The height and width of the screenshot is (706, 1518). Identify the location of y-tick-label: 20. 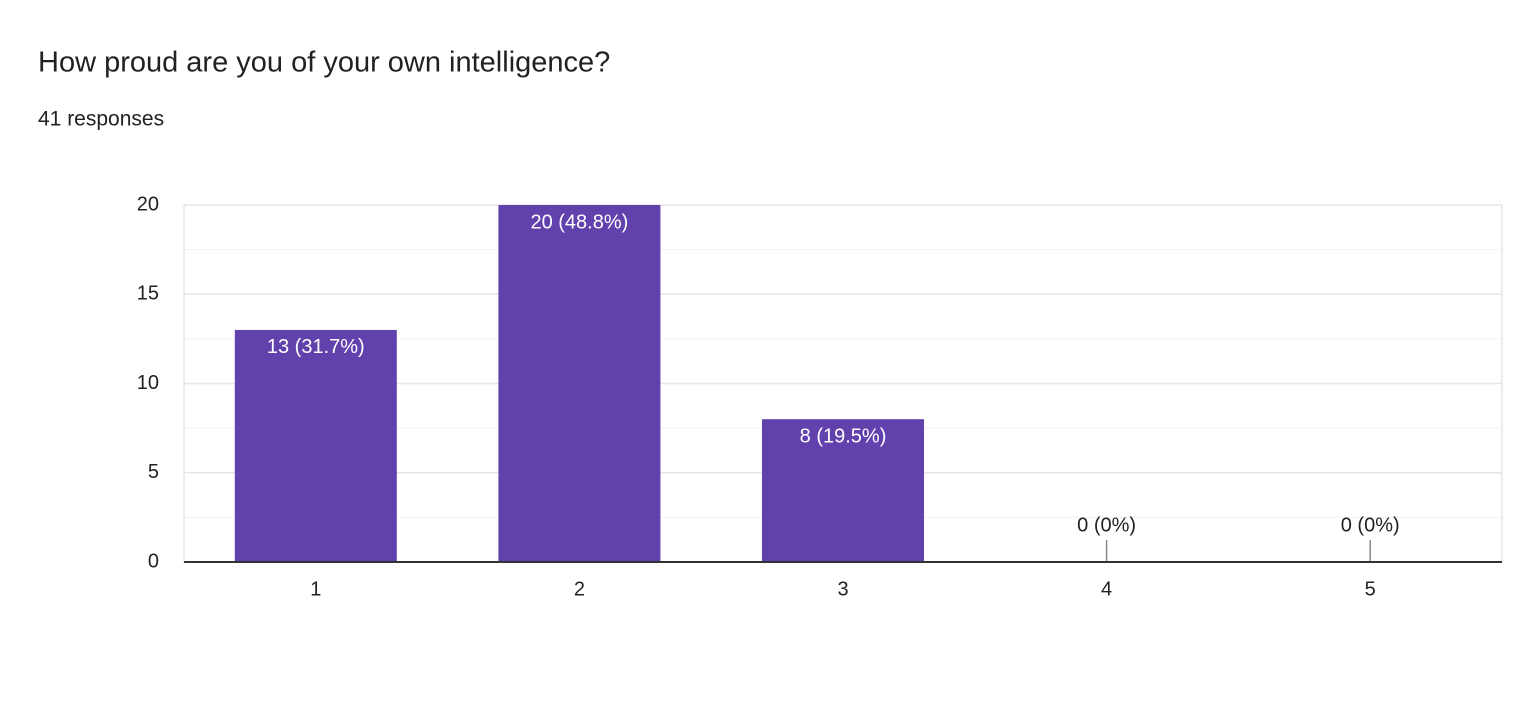
(148, 204).